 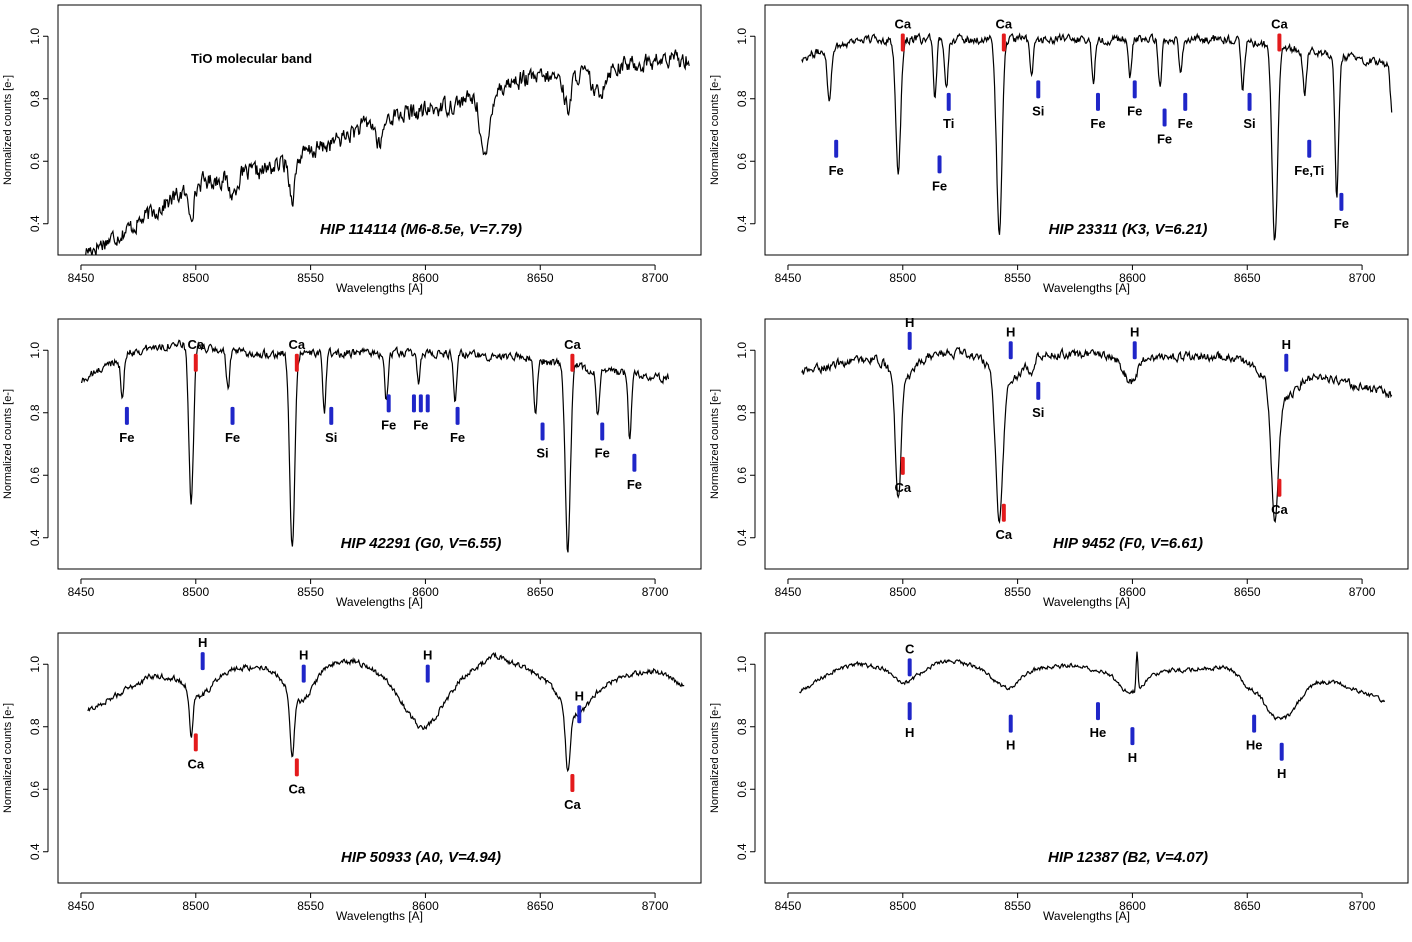 What do you see at coordinates (81, 906) in the screenshot?
I see `x-tick-label: 8450` at bounding box center [81, 906].